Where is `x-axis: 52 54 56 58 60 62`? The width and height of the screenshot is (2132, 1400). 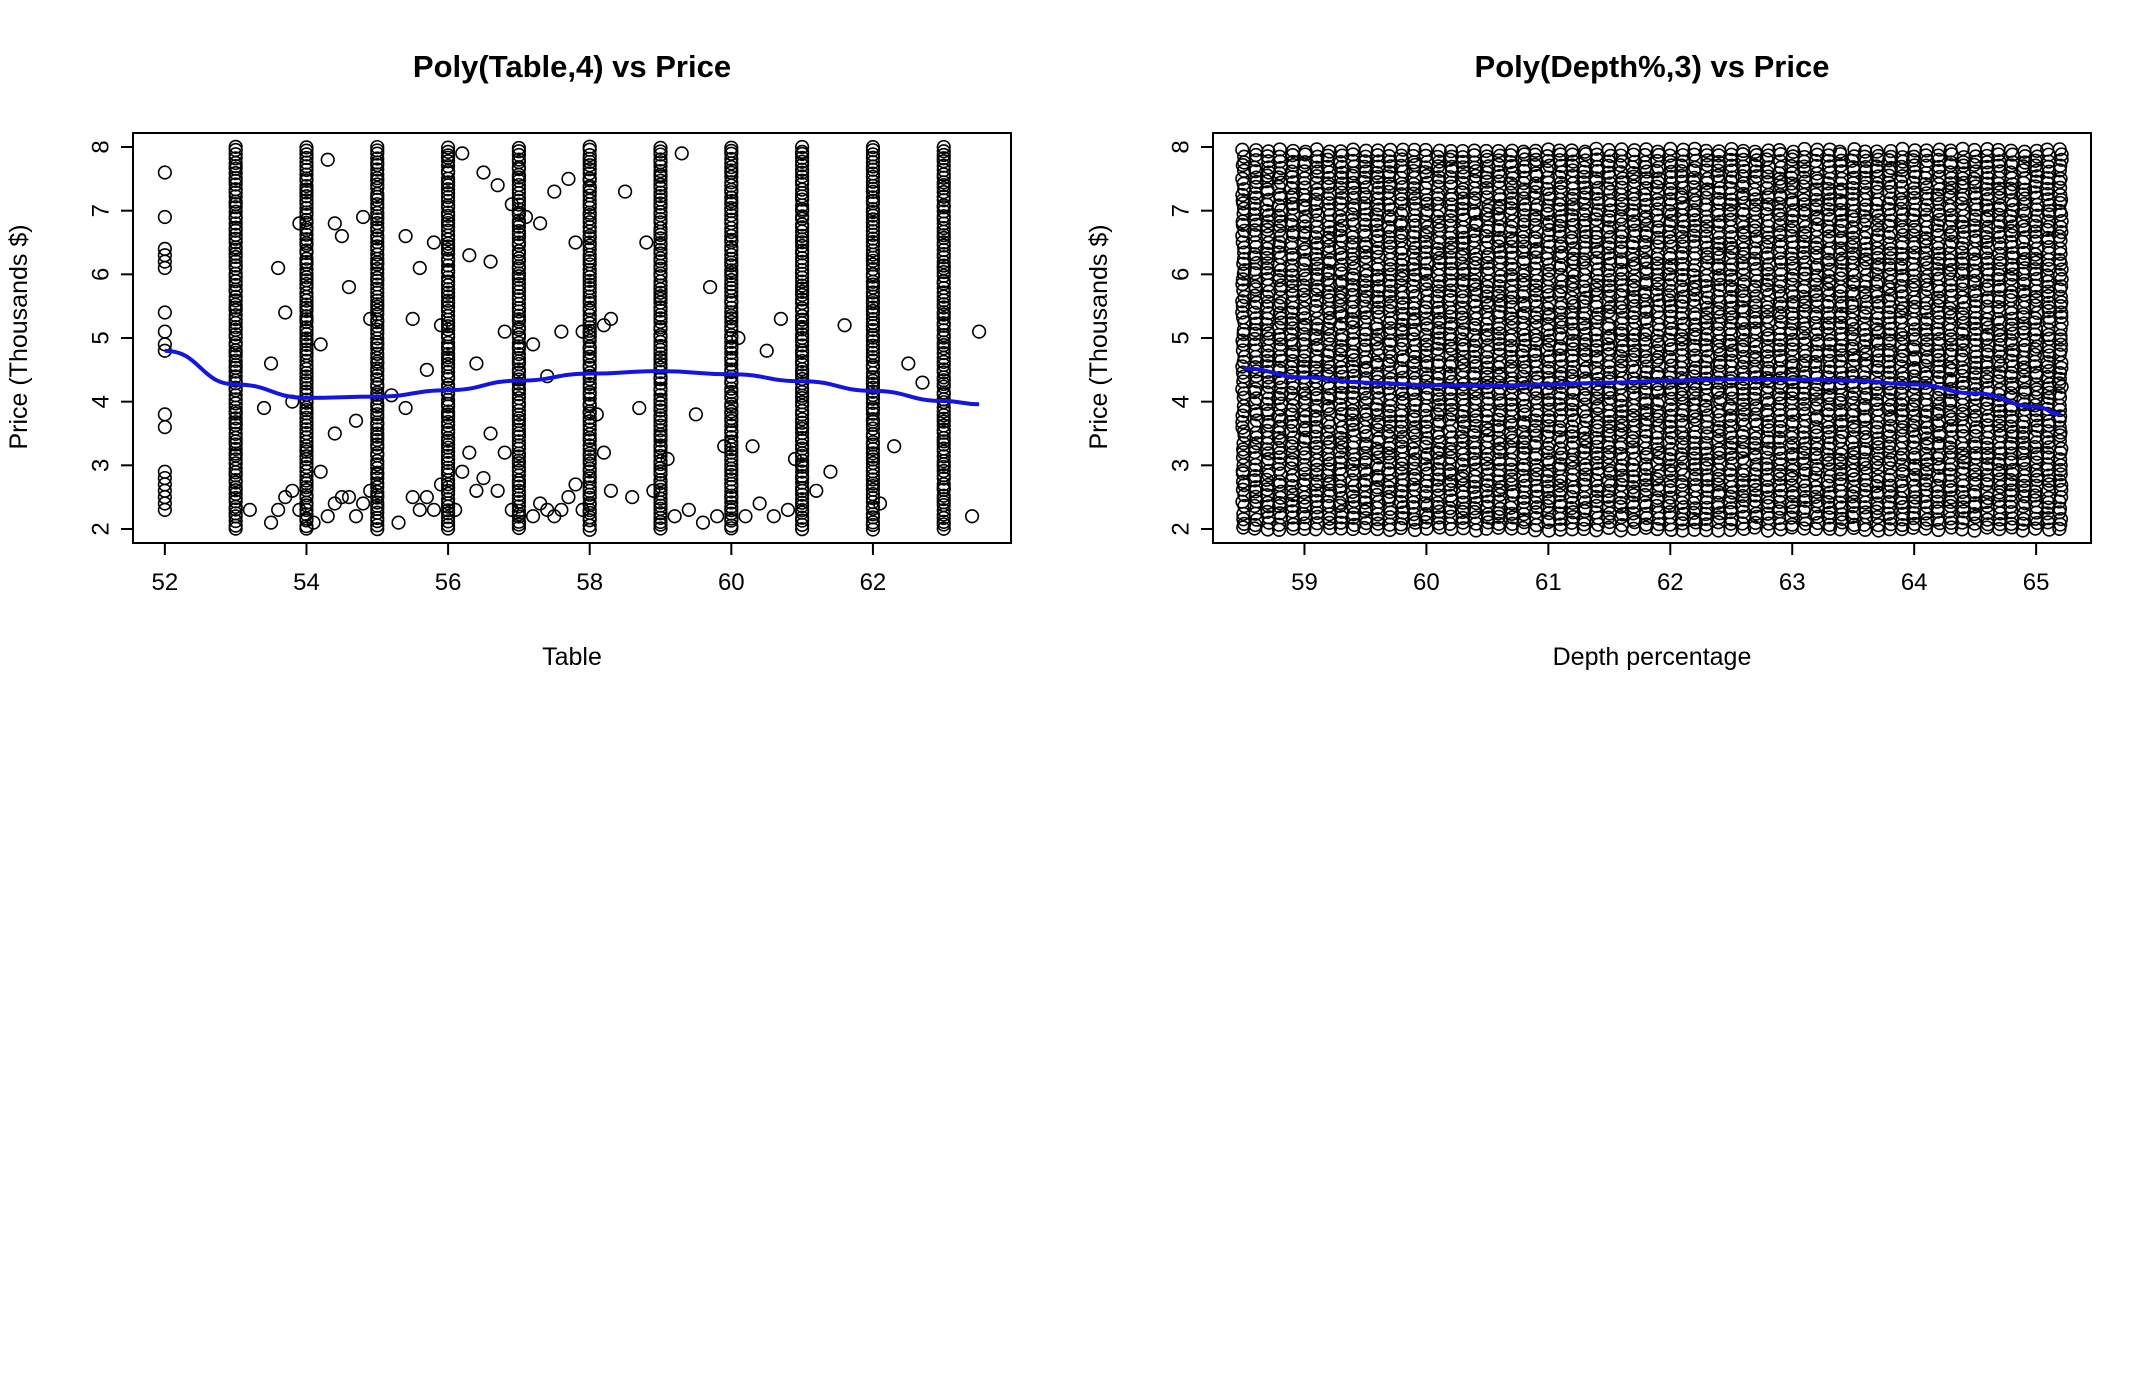 x-axis: 52 54 56 58 60 62 is located at coordinates (519, 569).